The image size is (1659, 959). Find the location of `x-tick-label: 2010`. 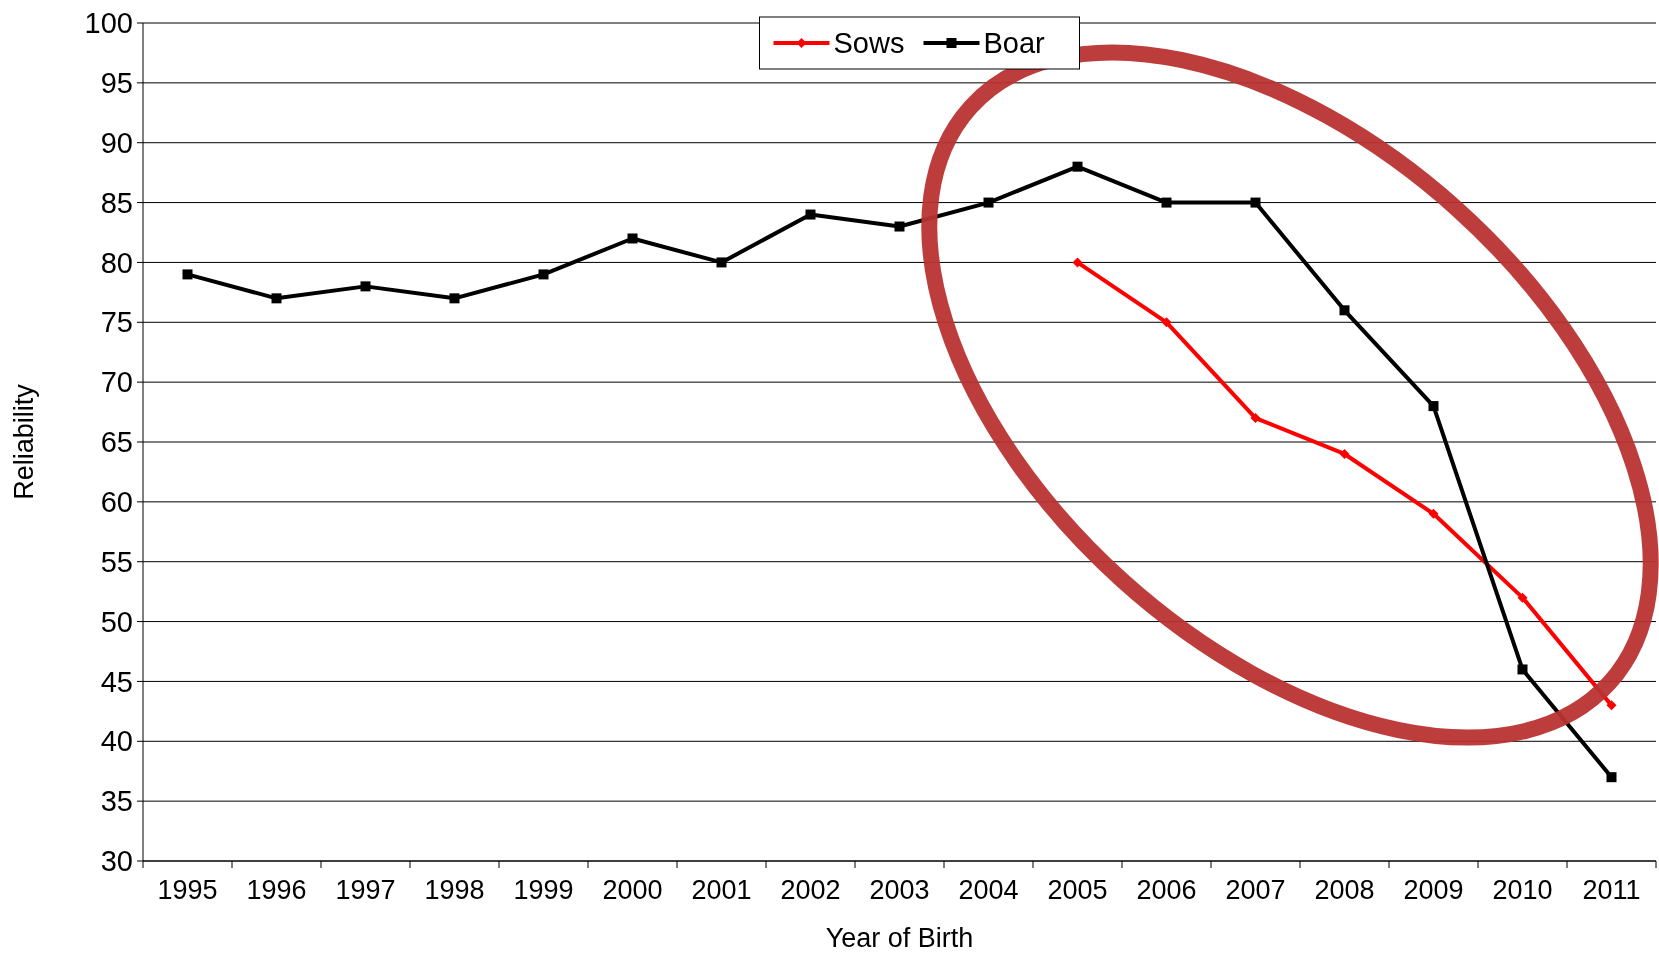

x-tick-label: 2010 is located at coordinates (1522, 890).